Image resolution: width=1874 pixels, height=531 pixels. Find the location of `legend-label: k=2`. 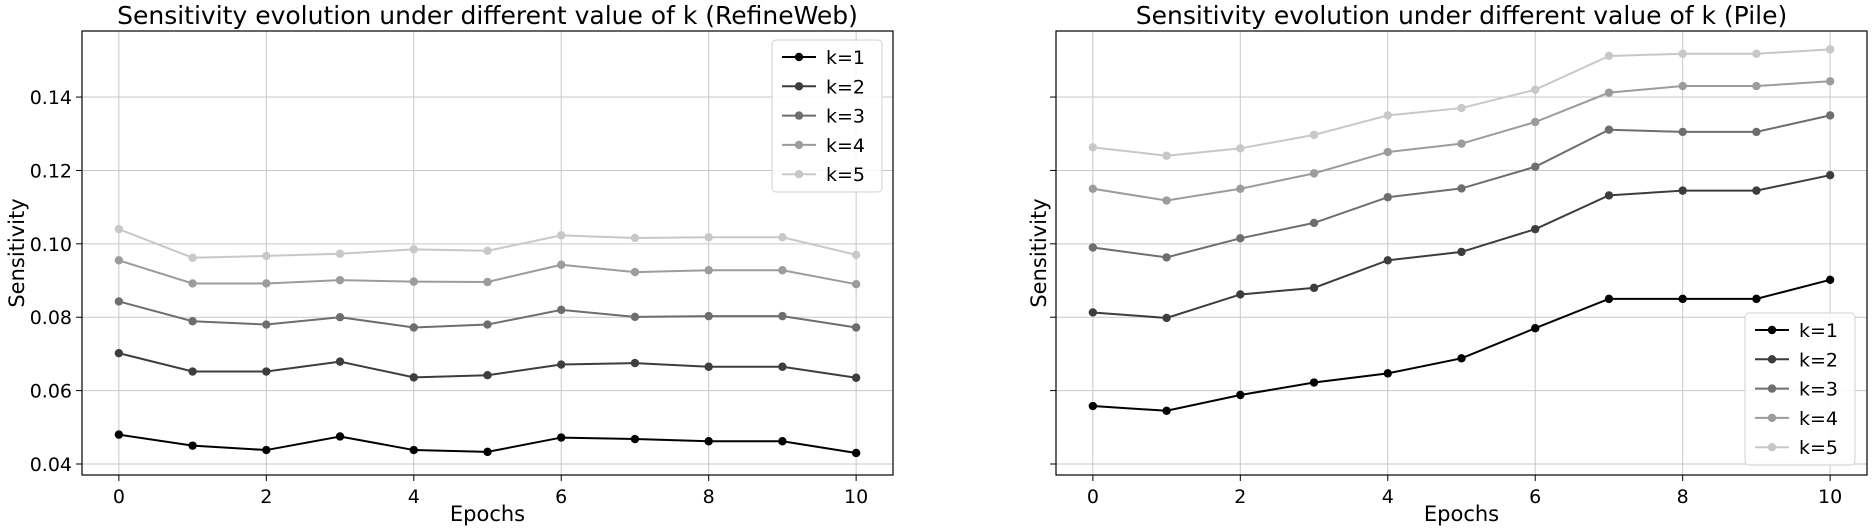

legend-label: k=2 is located at coordinates (845, 87).